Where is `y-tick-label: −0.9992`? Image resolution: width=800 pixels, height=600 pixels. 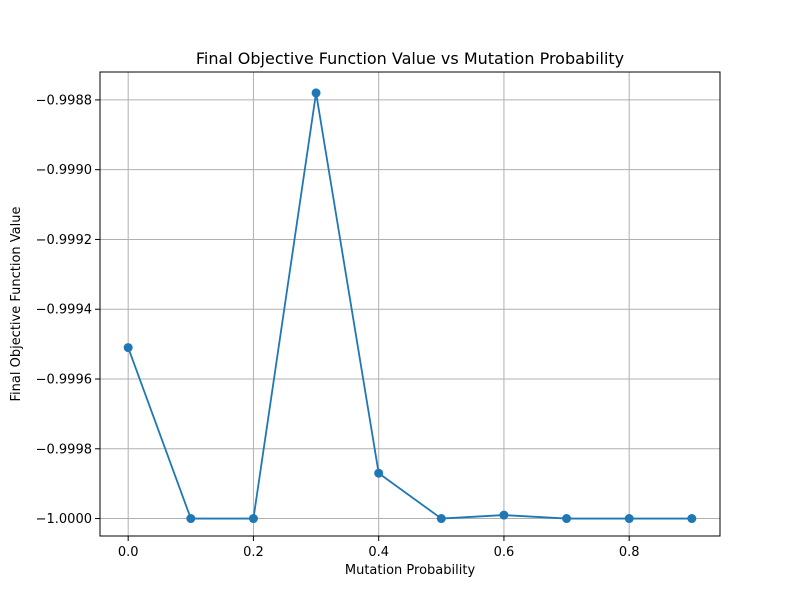 y-tick-label: −0.9992 is located at coordinates (64, 240).